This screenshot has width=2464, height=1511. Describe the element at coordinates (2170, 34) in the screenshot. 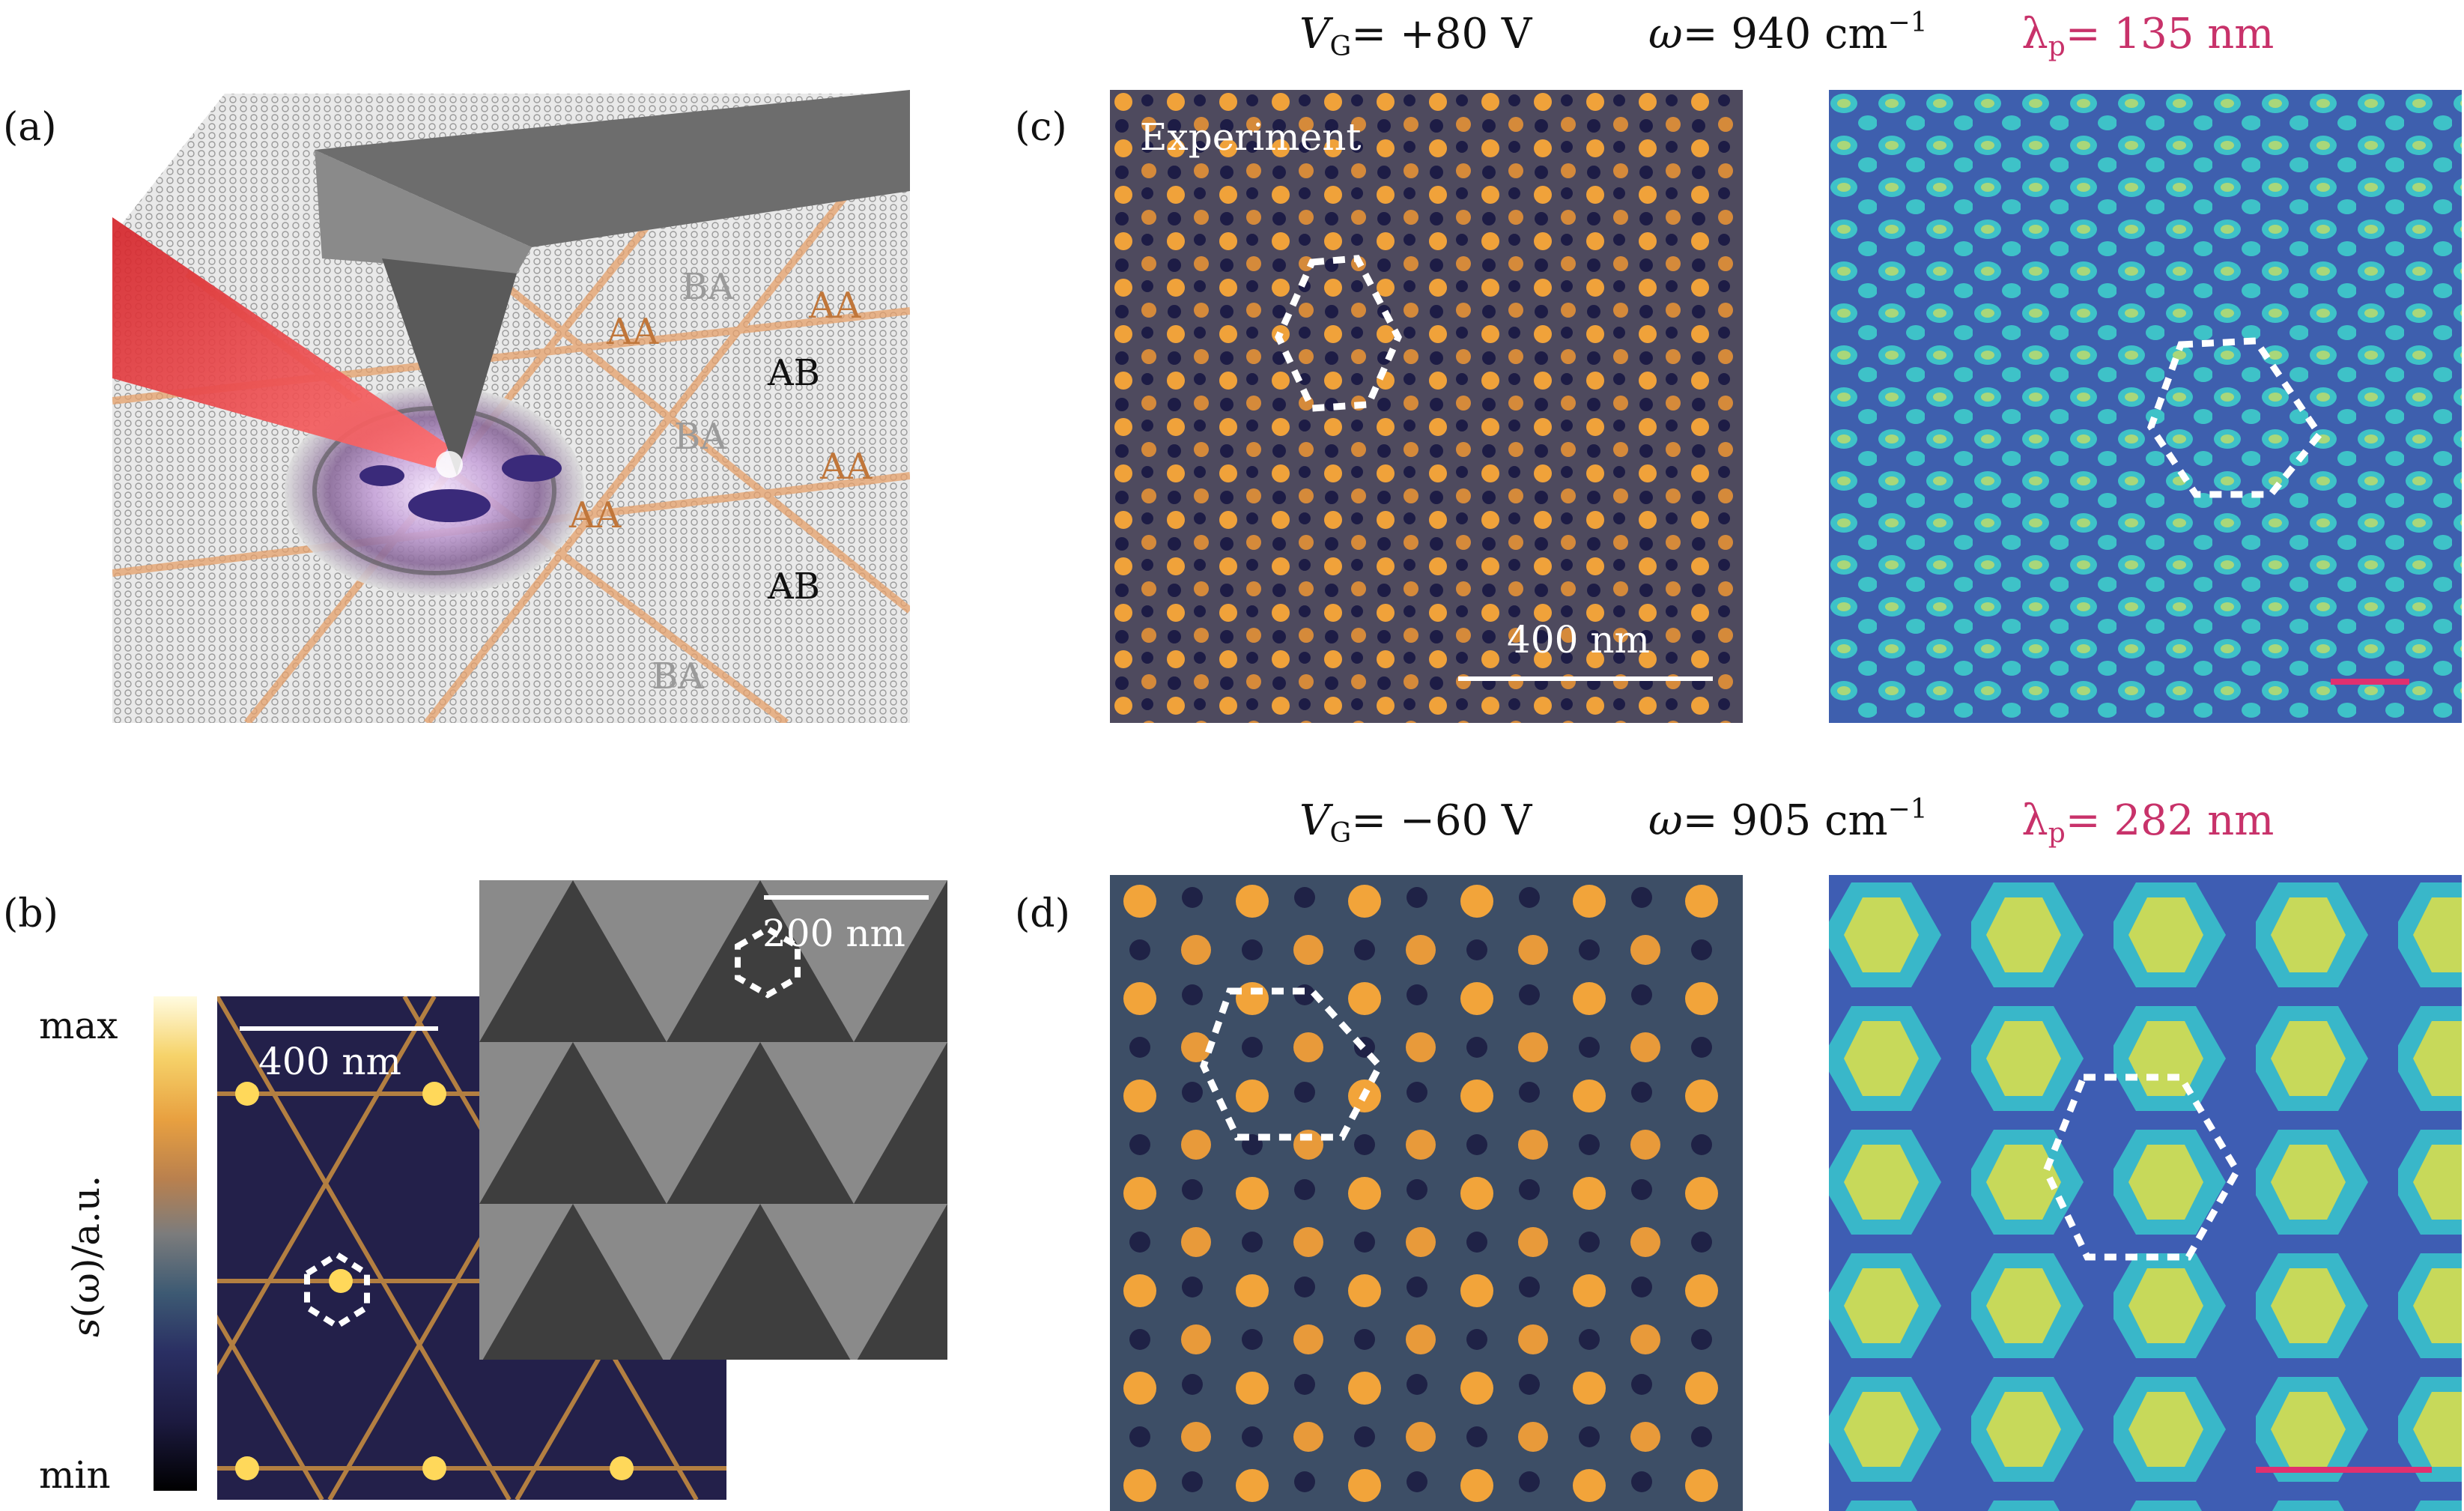

I see `lambda-value: = 135 nm` at that location.